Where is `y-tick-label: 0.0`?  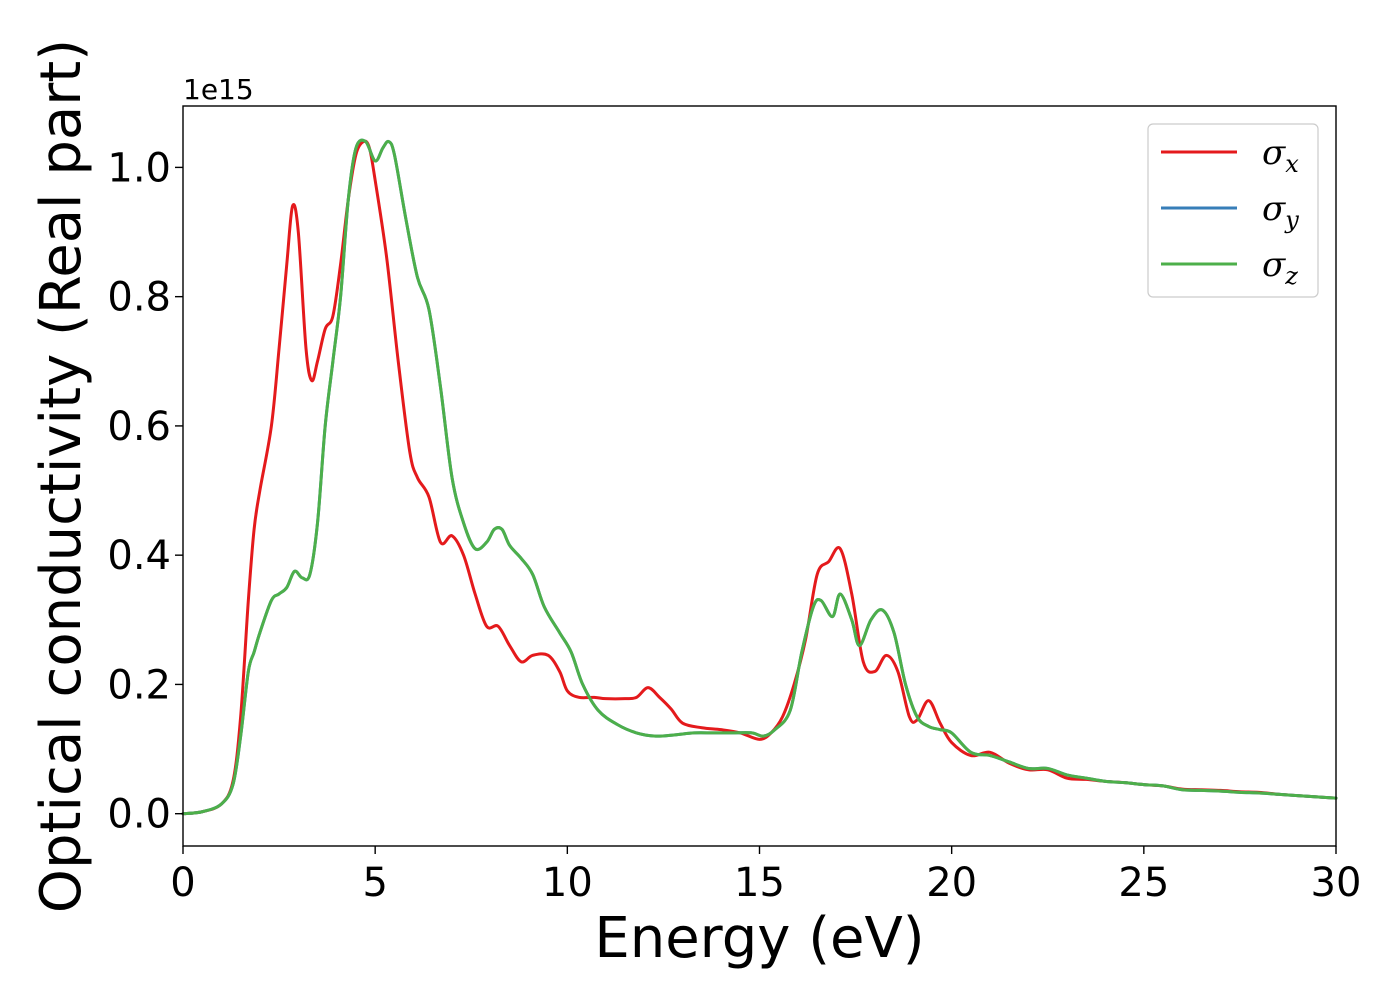 y-tick-label: 0.0 is located at coordinates (139, 815).